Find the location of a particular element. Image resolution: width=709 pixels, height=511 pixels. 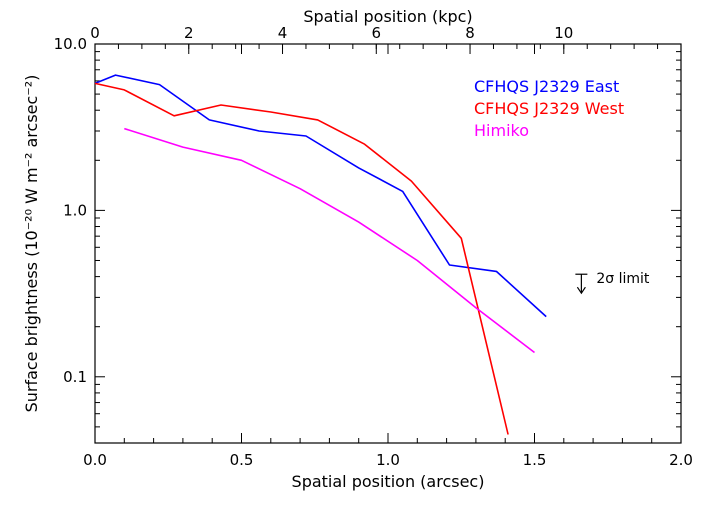

x-tick-label: 0.0 is located at coordinates (95, 460).